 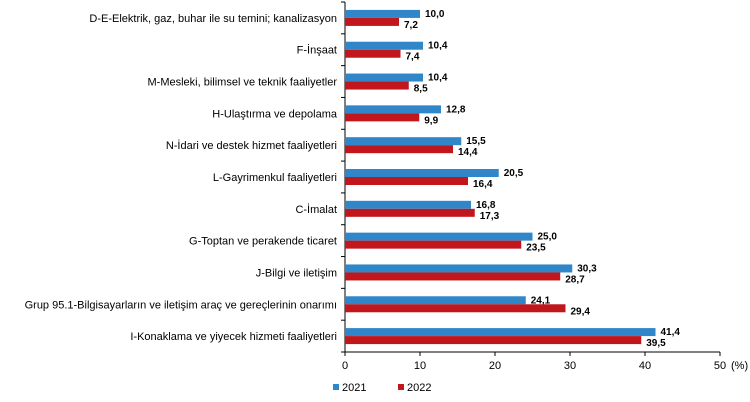 What do you see at coordinates (490, 216) in the screenshot?
I see `data-label-2022: 17,3` at bounding box center [490, 216].